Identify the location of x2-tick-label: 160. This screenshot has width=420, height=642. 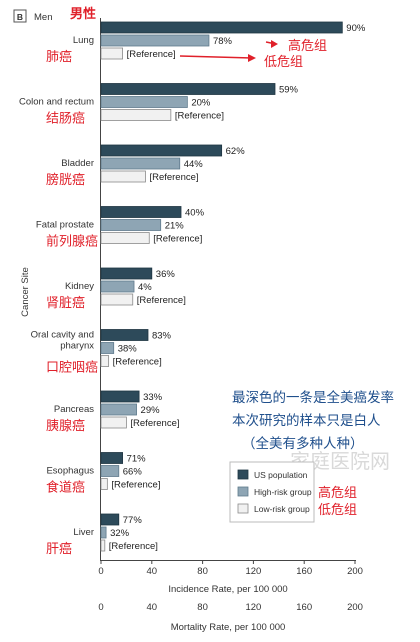
(304, 607).